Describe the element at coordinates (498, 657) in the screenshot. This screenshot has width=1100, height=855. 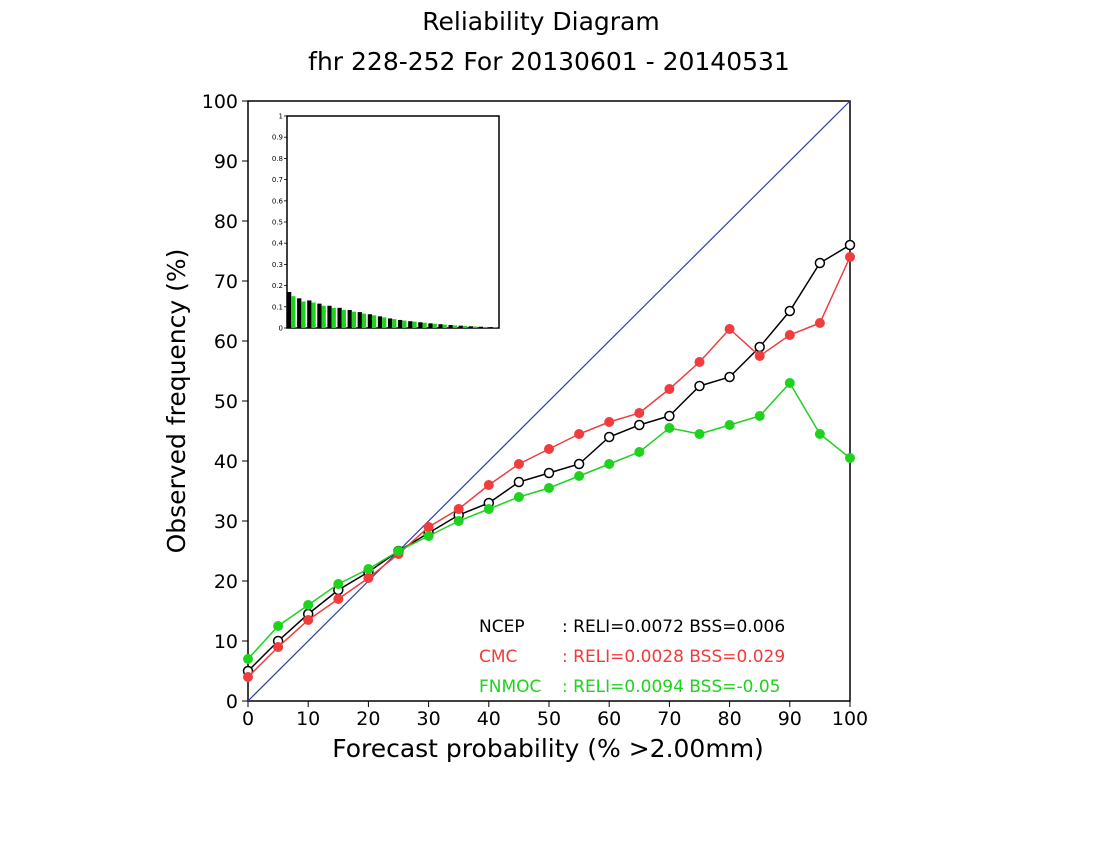
I see `legend-name: CMC` at that location.